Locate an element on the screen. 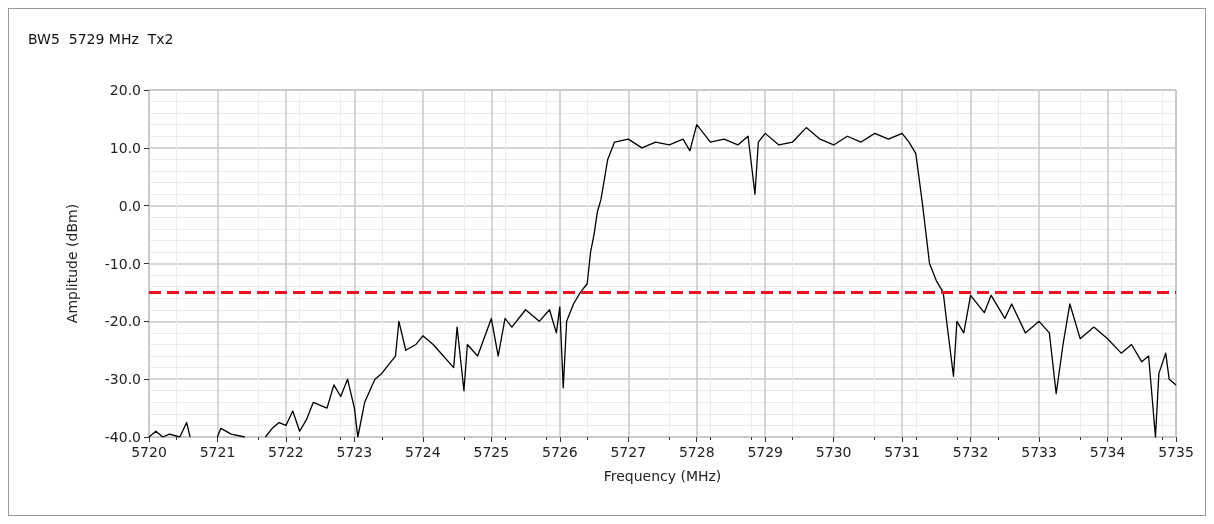 Image resolution: width=1214 pixels, height=524 pixels. chart-title: BW5 5729 MHz Tx2 is located at coordinates (101, 39).